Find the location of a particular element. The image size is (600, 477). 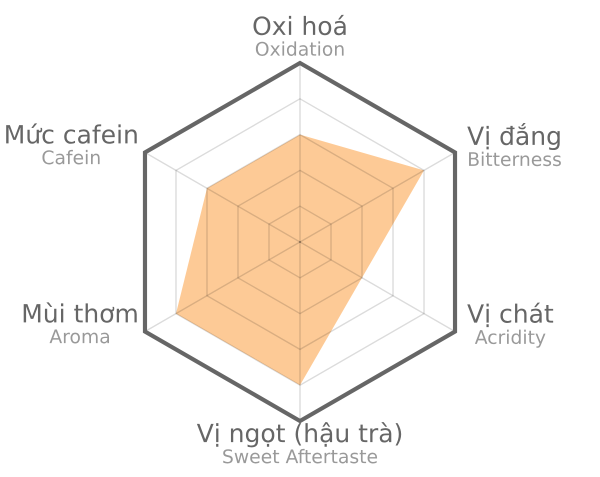

spoke-label: Vị đắng Bitterness is located at coordinates (514, 144).